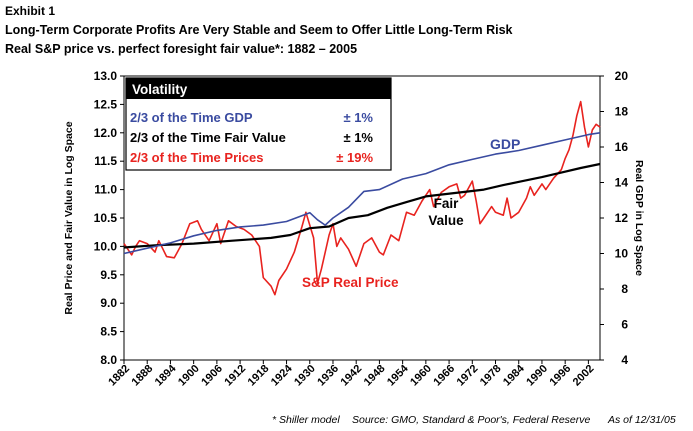  Describe the element at coordinates (468, 376) in the screenshot. I see `x-tick-label: 1972` at that location.